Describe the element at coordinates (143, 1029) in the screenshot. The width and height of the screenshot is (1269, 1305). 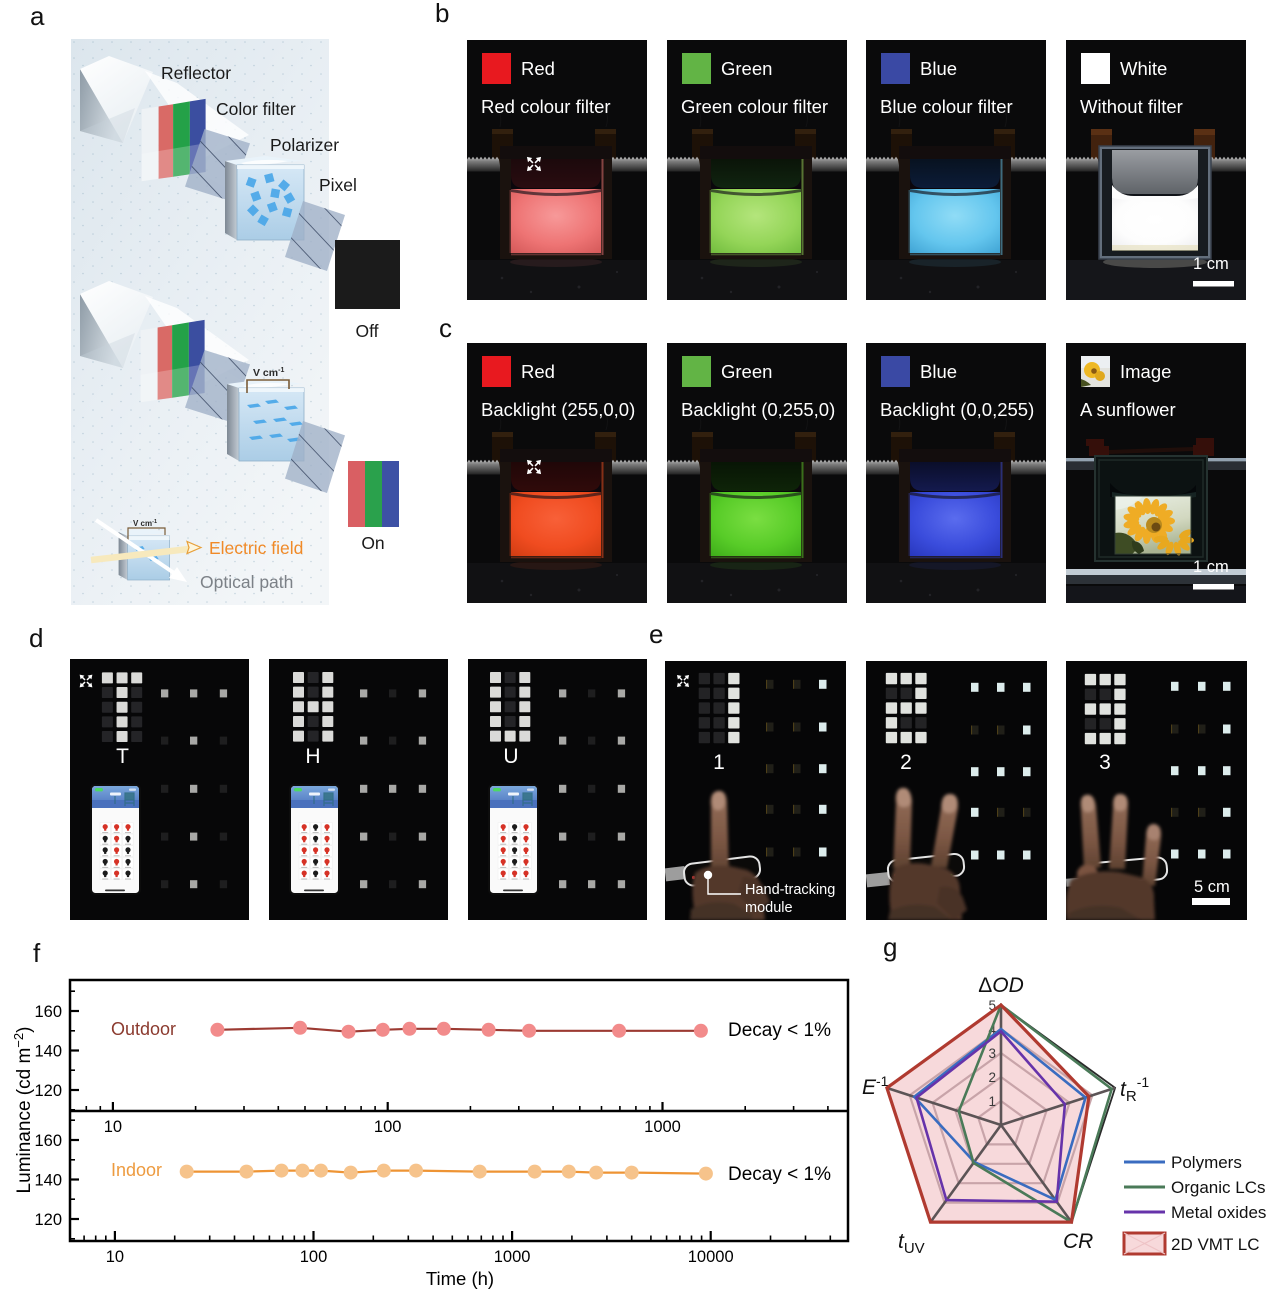
I see `svg-text: Outdoor` at that location.